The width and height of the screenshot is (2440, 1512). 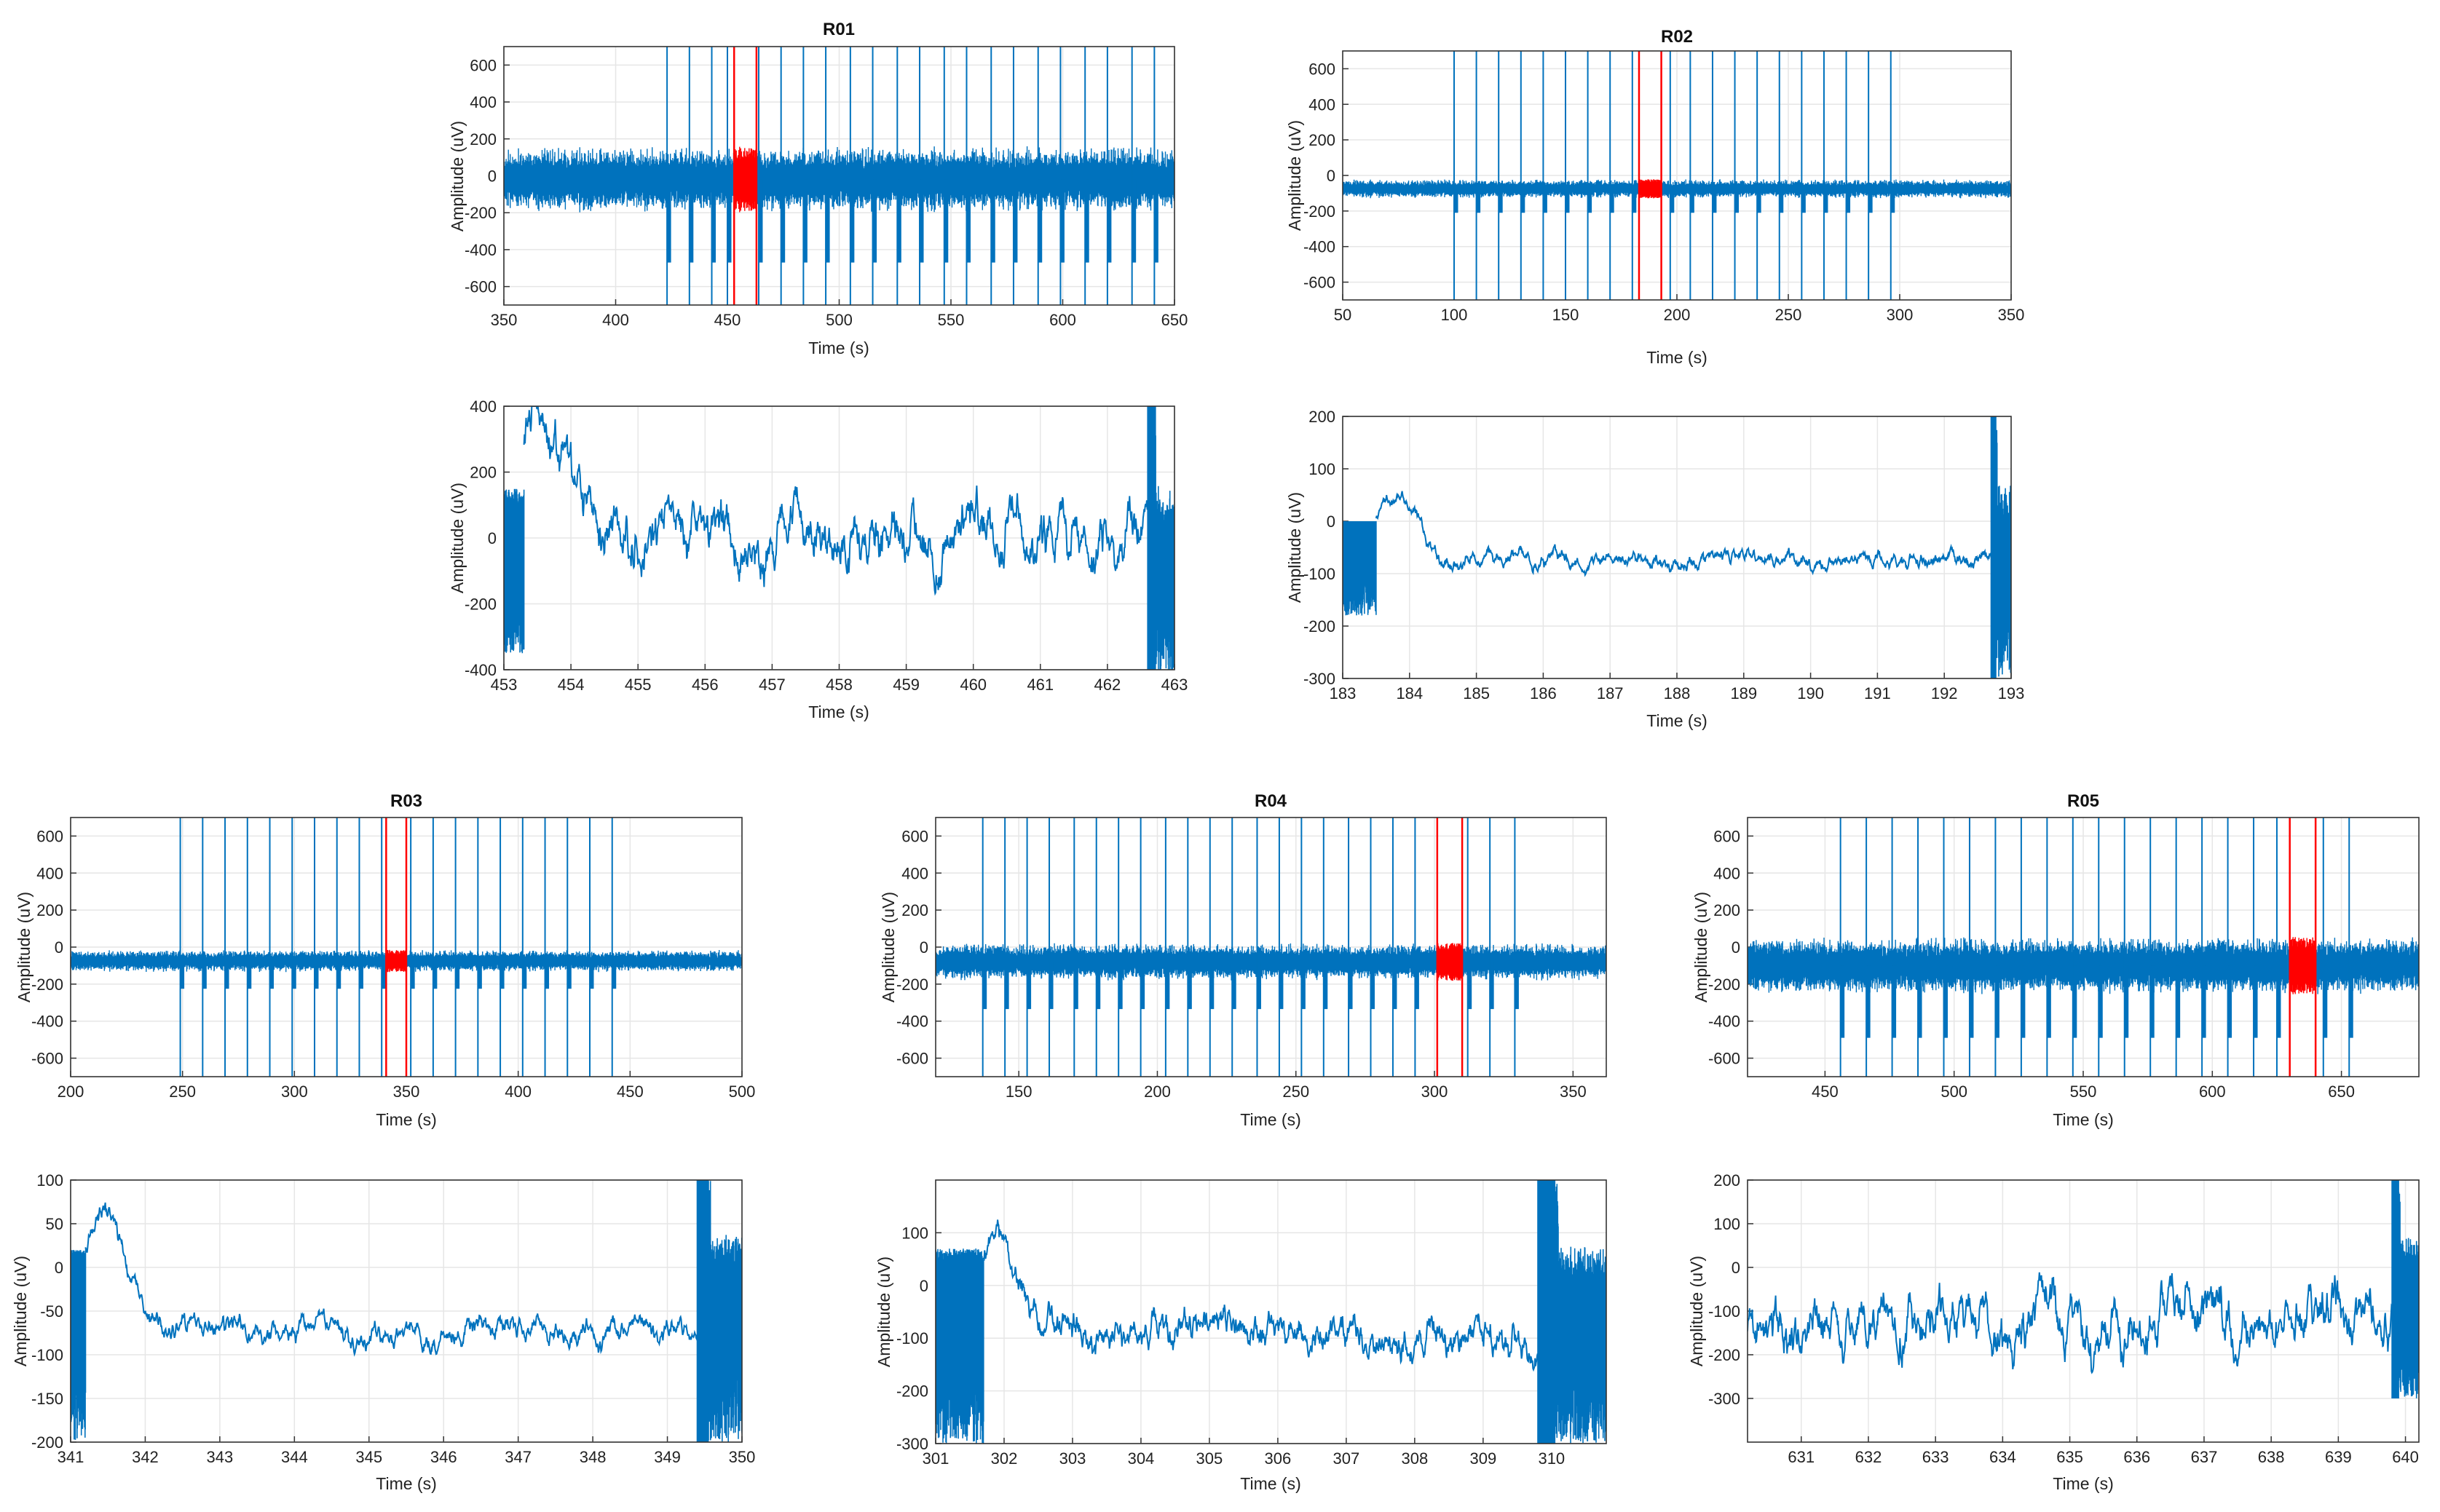 What do you see at coordinates (2083, 801) in the screenshot?
I see `chart-title: R05` at bounding box center [2083, 801].